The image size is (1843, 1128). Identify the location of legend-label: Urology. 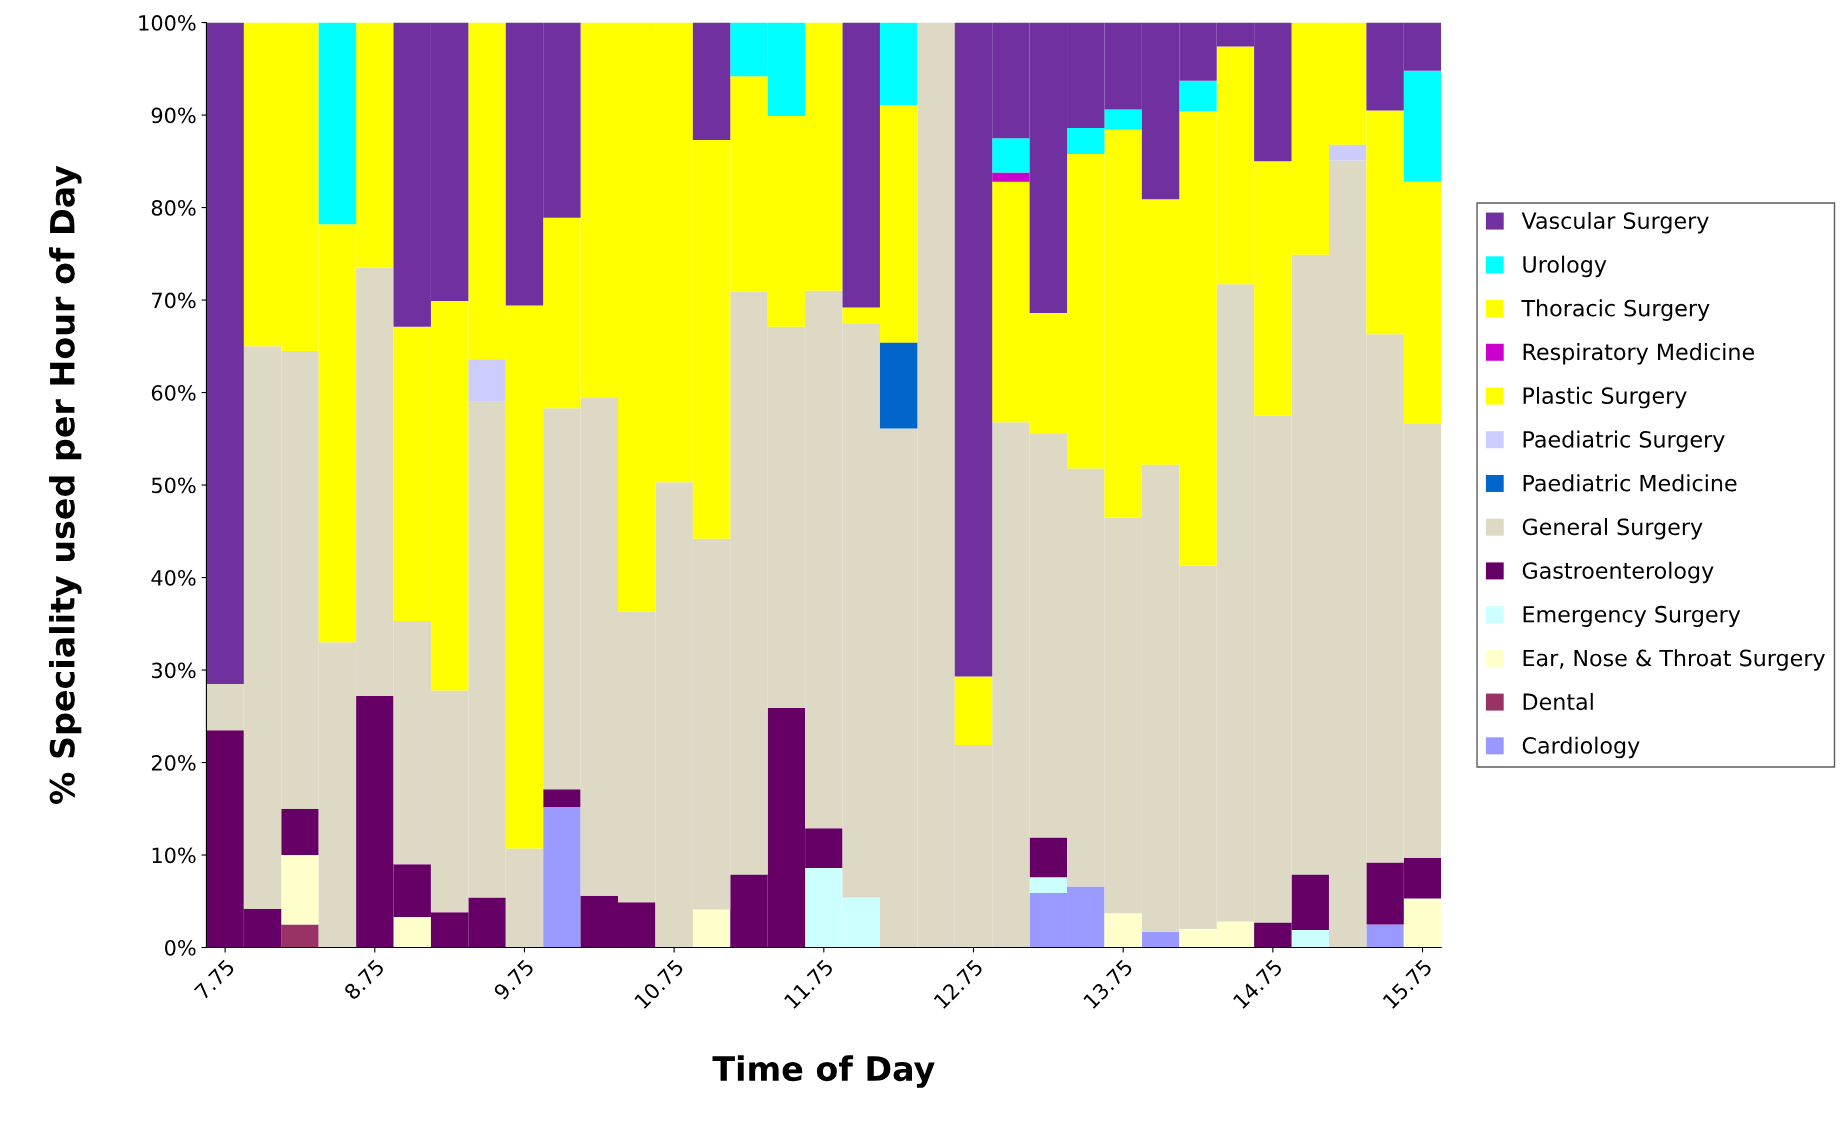
(1565, 266).